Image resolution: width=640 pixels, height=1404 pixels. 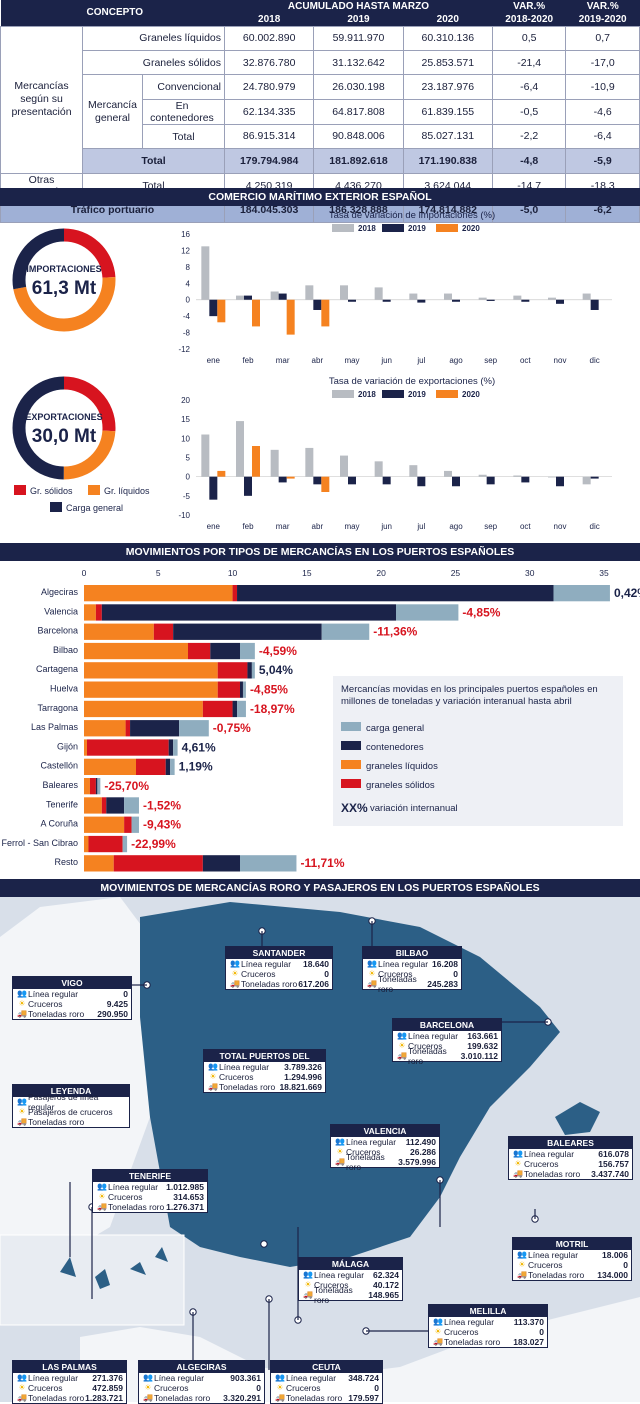 What do you see at coordinates (423, 1152) in the screenshot?
I see `port-box-value: 26.286` at bounding box center [423, 1152].